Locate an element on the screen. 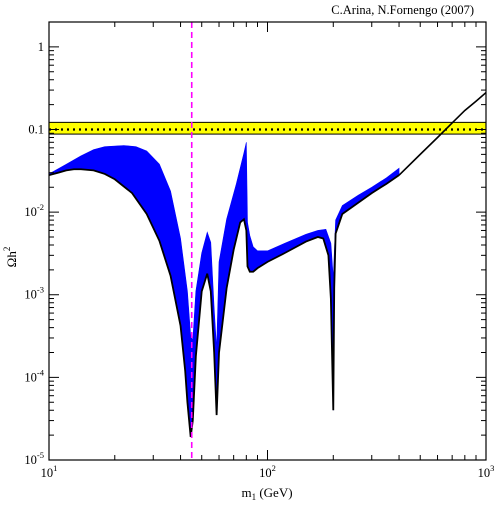 This screenshot has height=510, width=498. y-tick-label: 10⁻² is located at coordinates (34, 210).